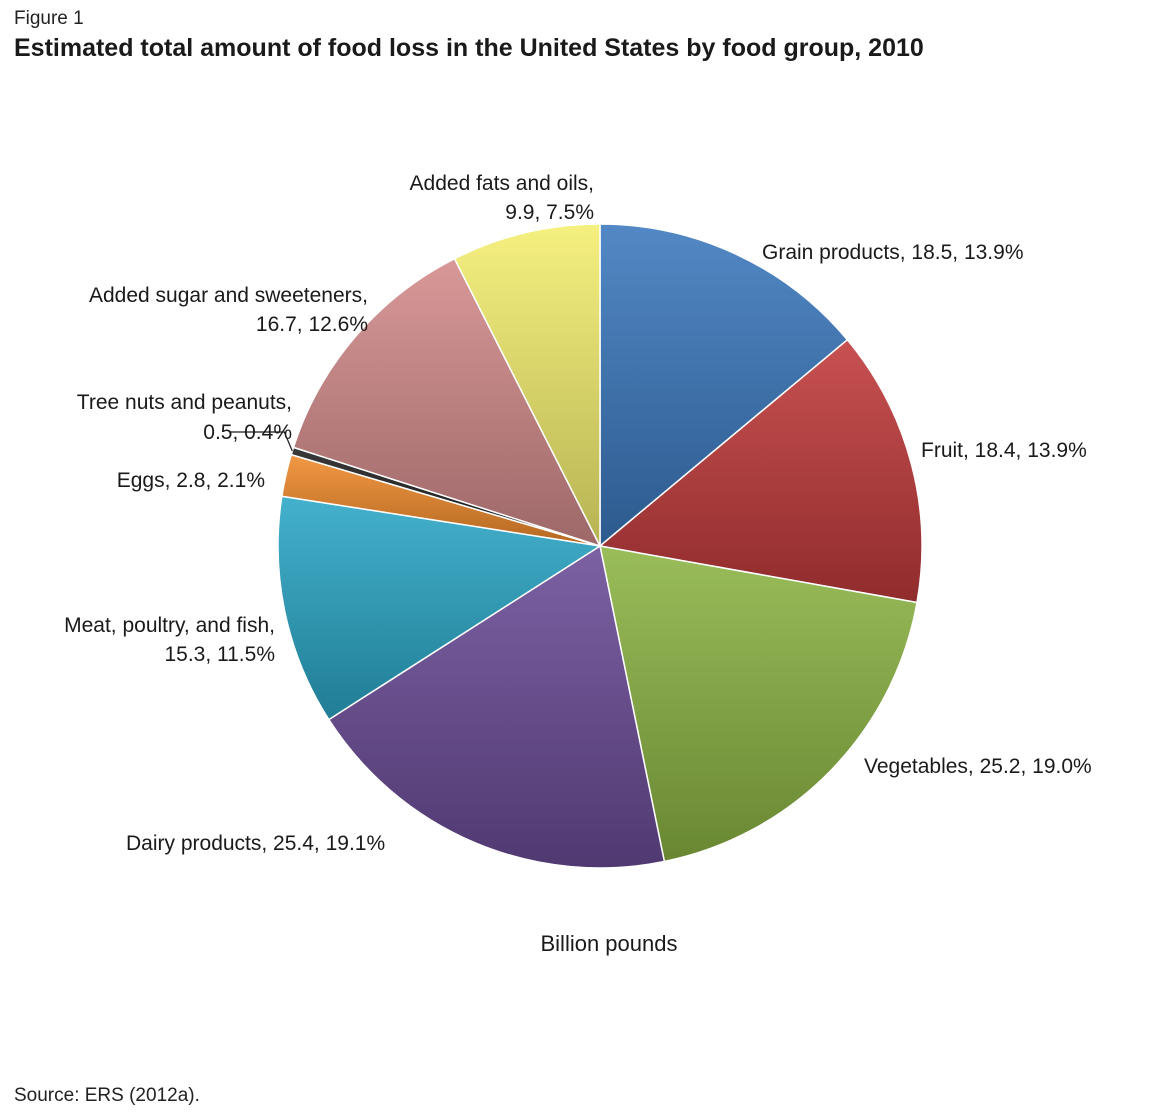 This screenshot has width=1167, height=1120. Describe the element at coordinates (107, 1095) in the screenshot. I see `source-note: Source: ERS (2012a).` at that location.